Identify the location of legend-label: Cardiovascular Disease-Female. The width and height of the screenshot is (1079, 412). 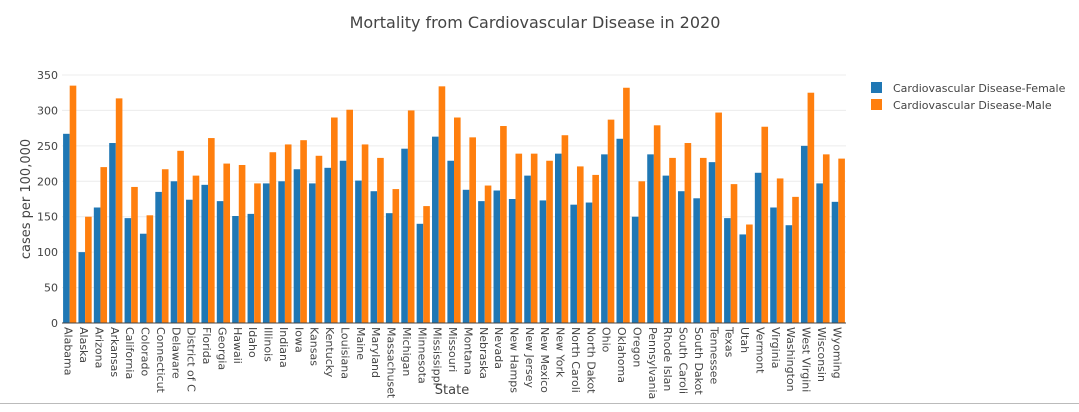
(979, 88).